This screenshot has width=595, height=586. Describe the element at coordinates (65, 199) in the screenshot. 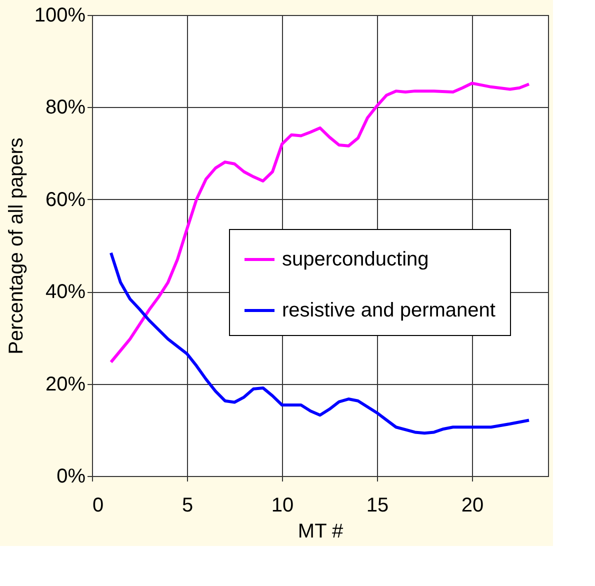

I see `y-tick-label: 60%` at that location.